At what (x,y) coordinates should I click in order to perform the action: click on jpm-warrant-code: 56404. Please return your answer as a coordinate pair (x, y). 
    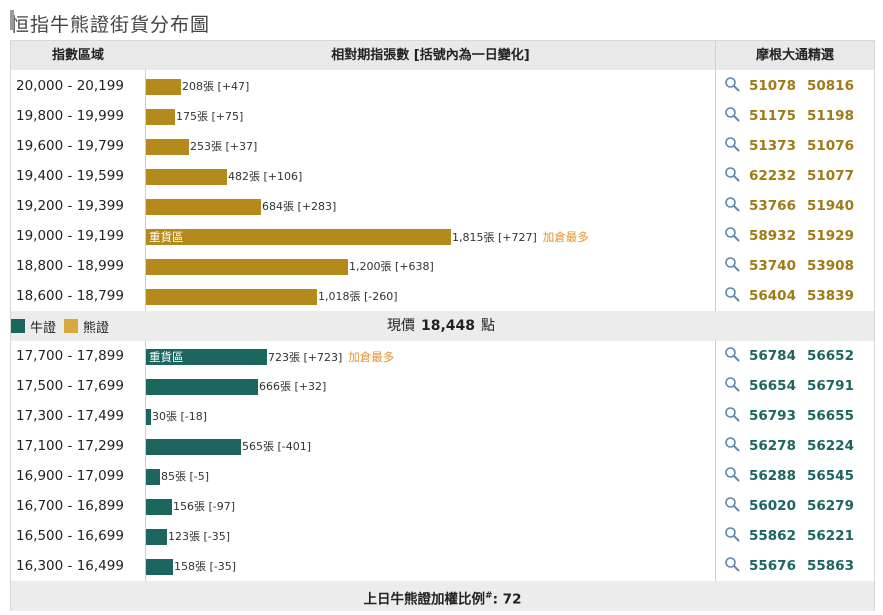
    Looking at the image, I should click on (772, 296).